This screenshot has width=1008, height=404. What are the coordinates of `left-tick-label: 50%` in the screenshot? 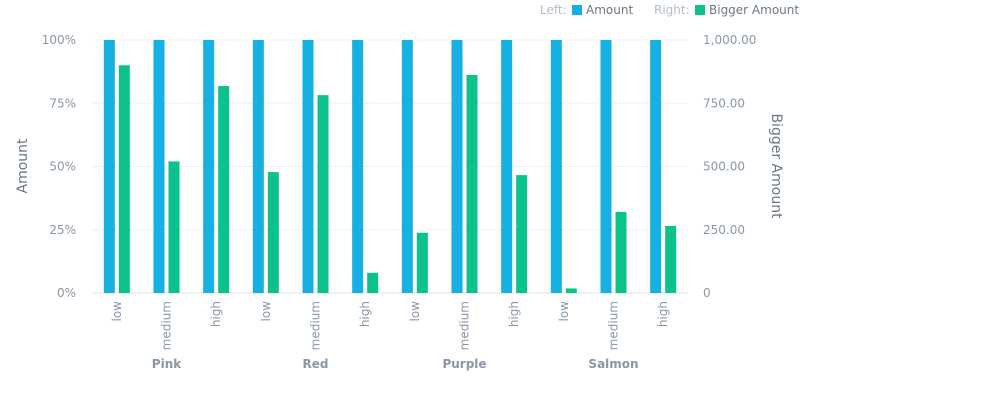 It's located at (62, 167).